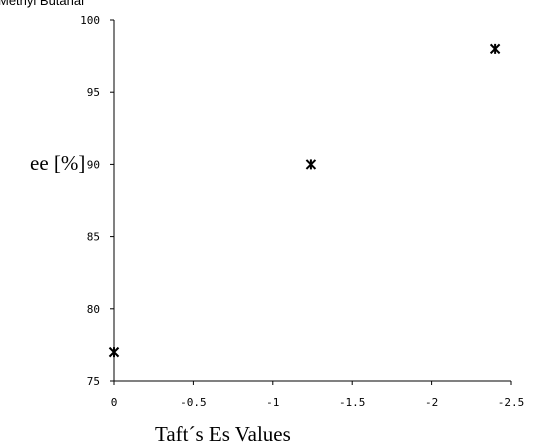  Describe the element at coordinates (272, 402) in the screenshot. I see `x-tick-label: -1` at that location.